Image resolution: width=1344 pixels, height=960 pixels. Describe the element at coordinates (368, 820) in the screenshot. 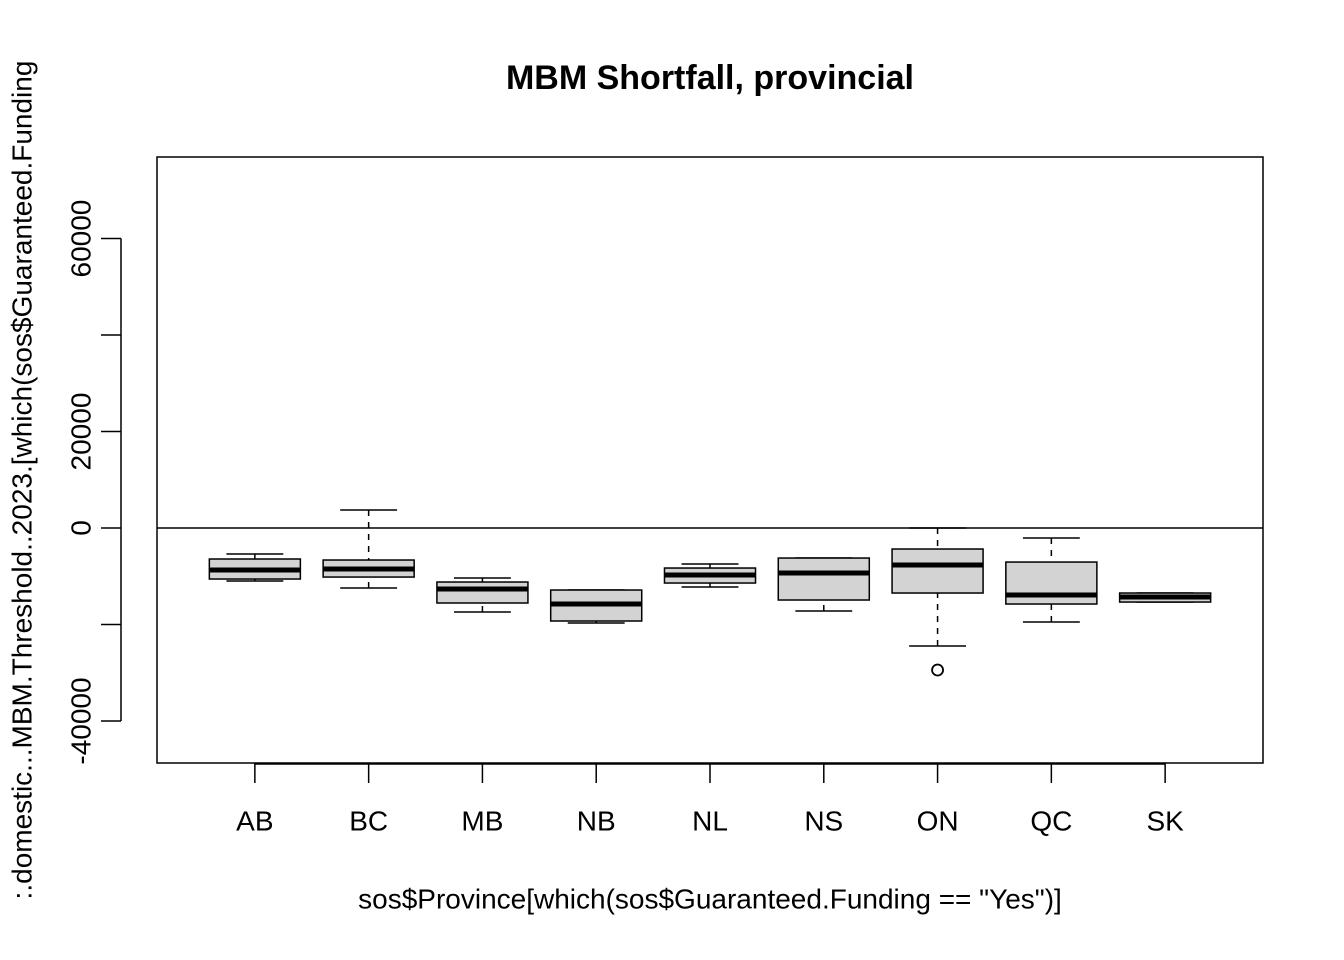

I see `x-tick-label: BC` at that location.